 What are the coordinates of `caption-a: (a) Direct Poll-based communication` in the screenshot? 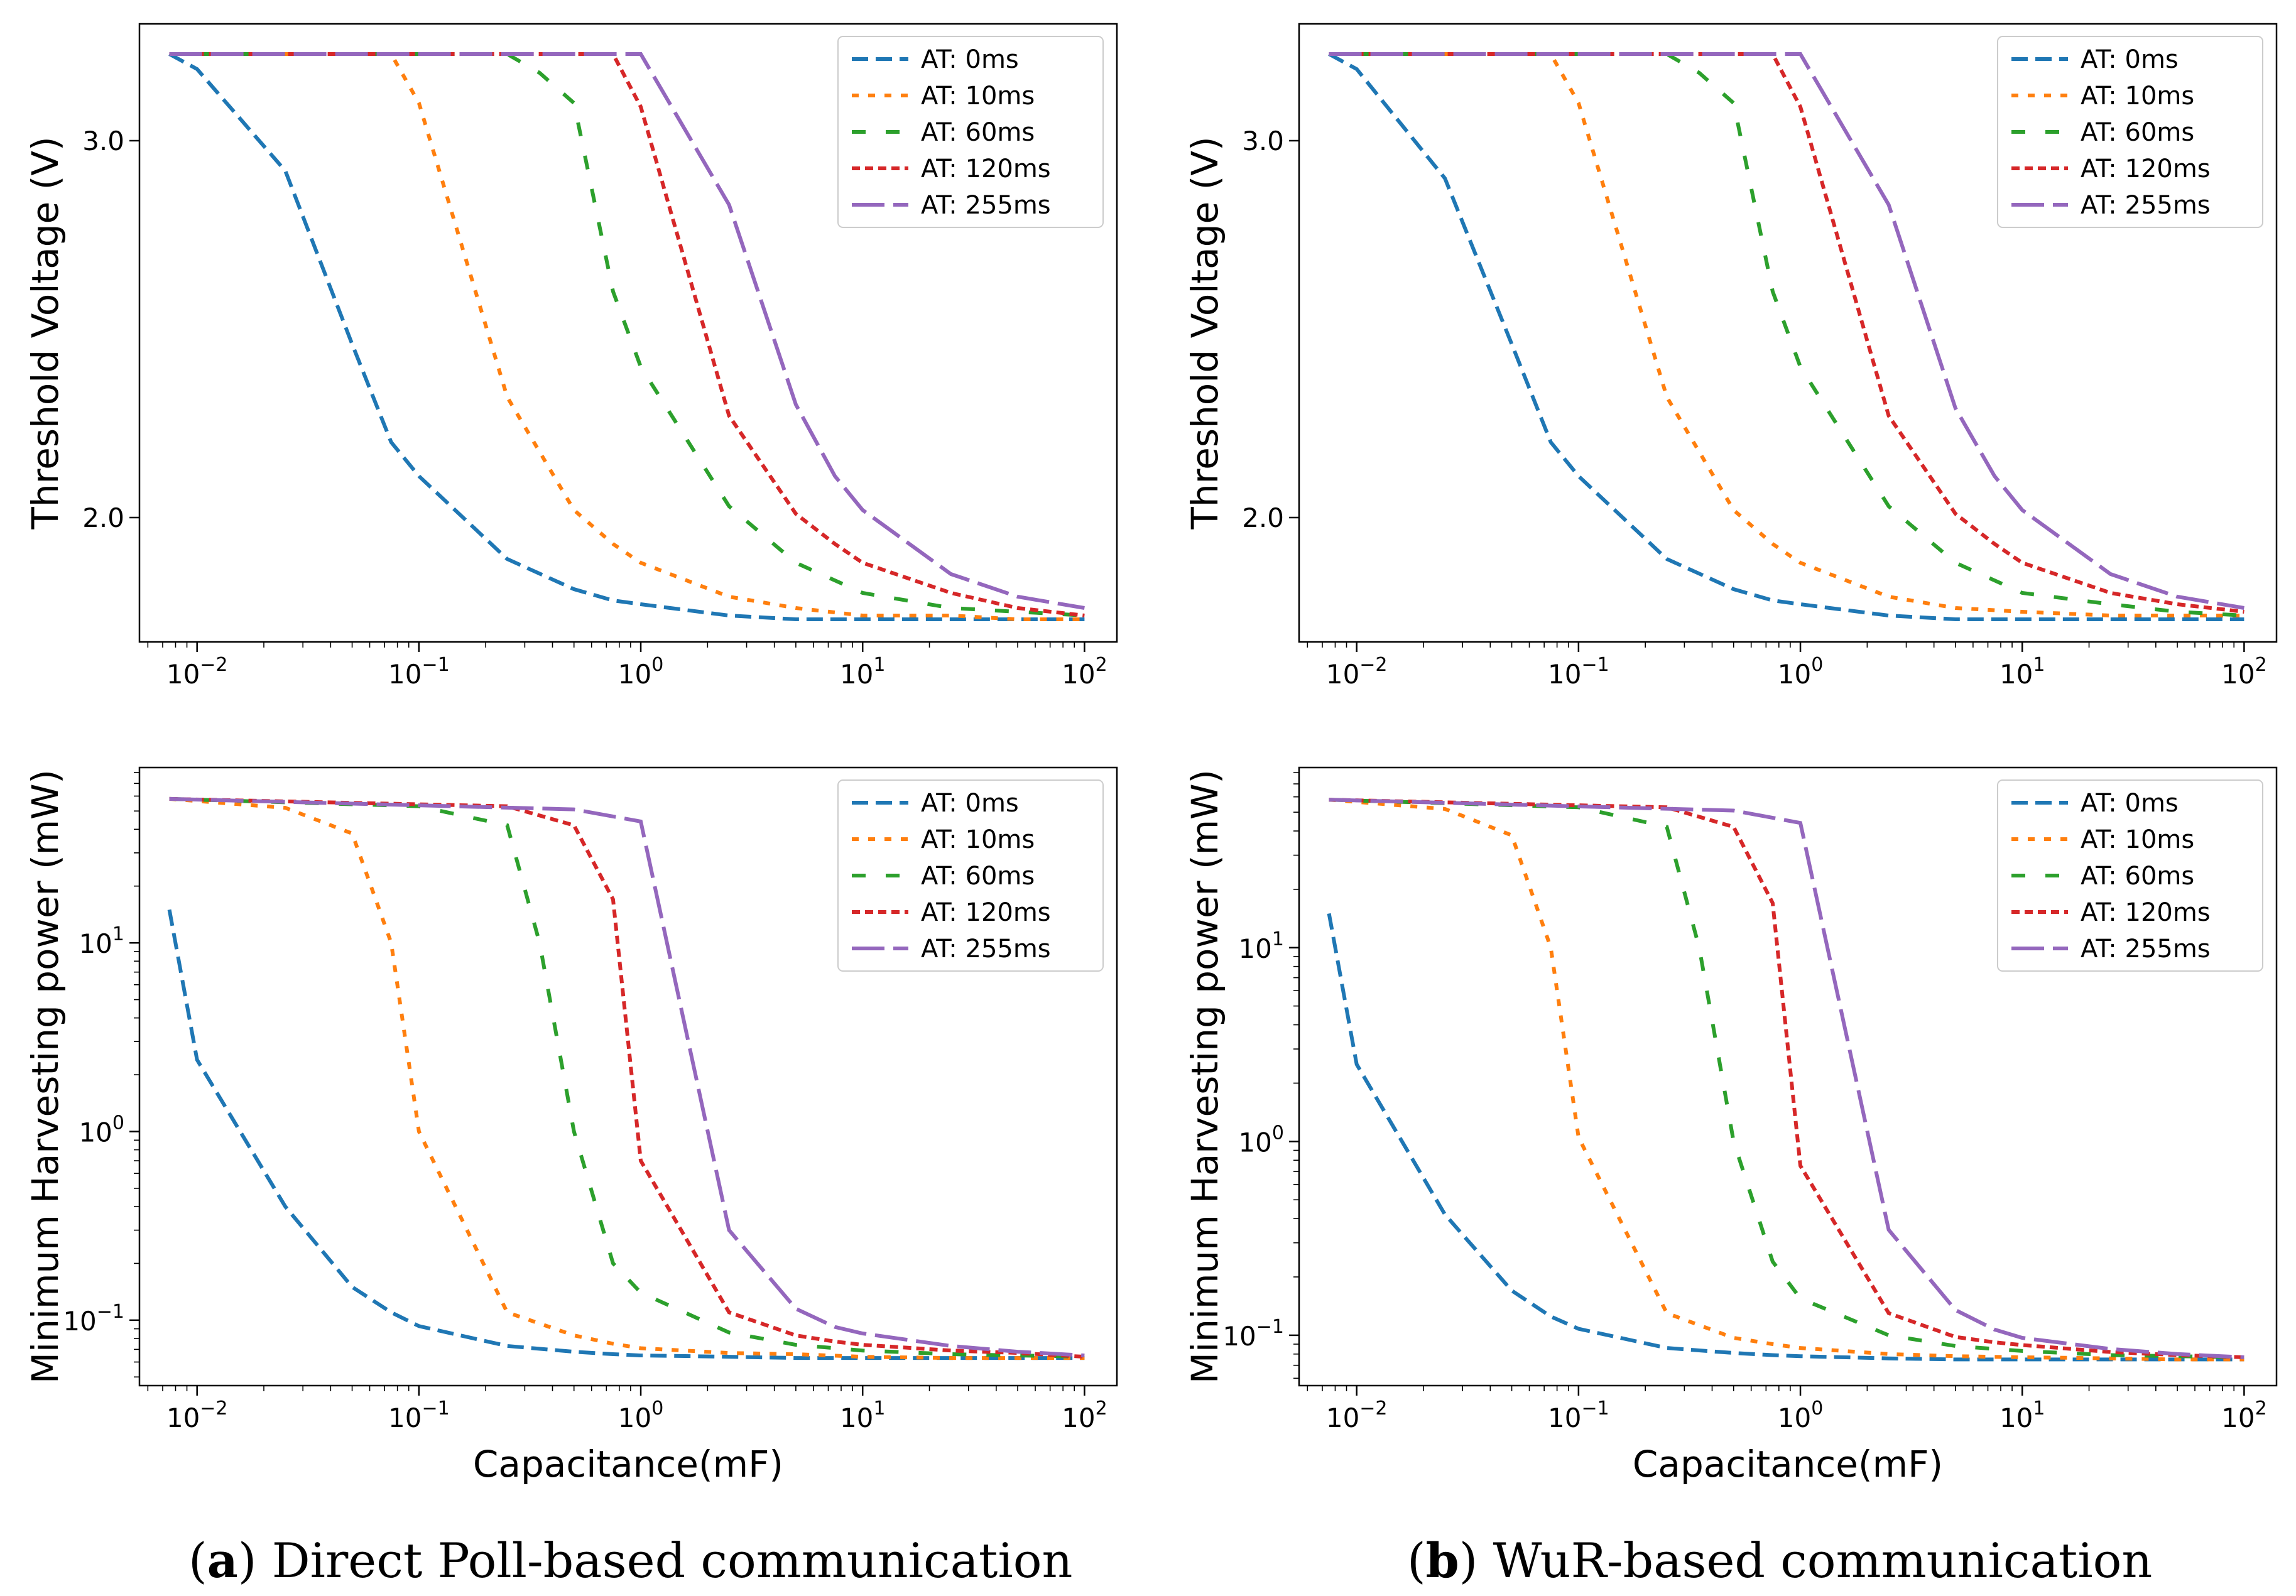 It's located at (630, 1560).